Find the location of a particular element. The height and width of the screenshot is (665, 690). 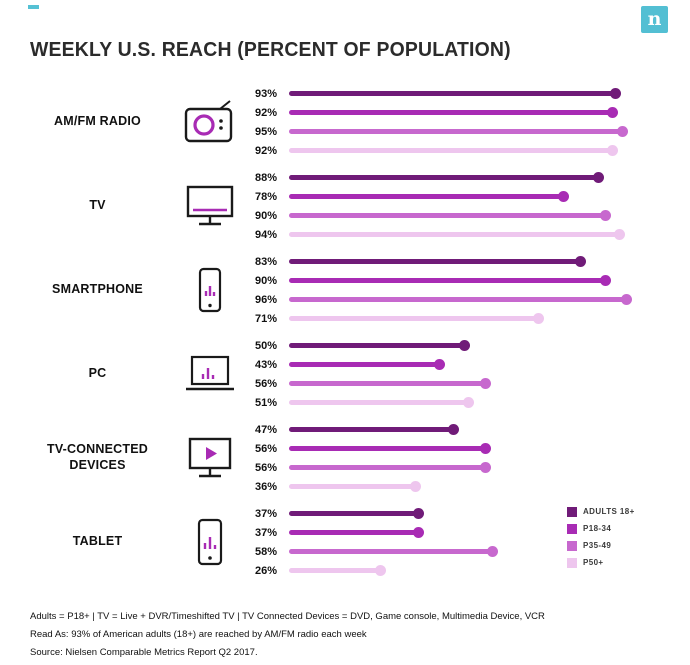

bar-row: 36% is located at coordinates (448, 486).